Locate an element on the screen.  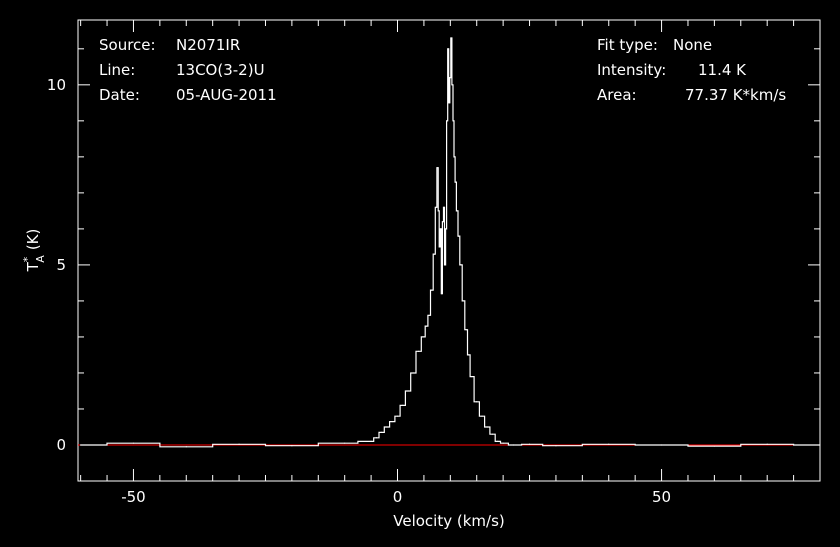
y-axis-label-sub: A is located at coordinates (40, 259).